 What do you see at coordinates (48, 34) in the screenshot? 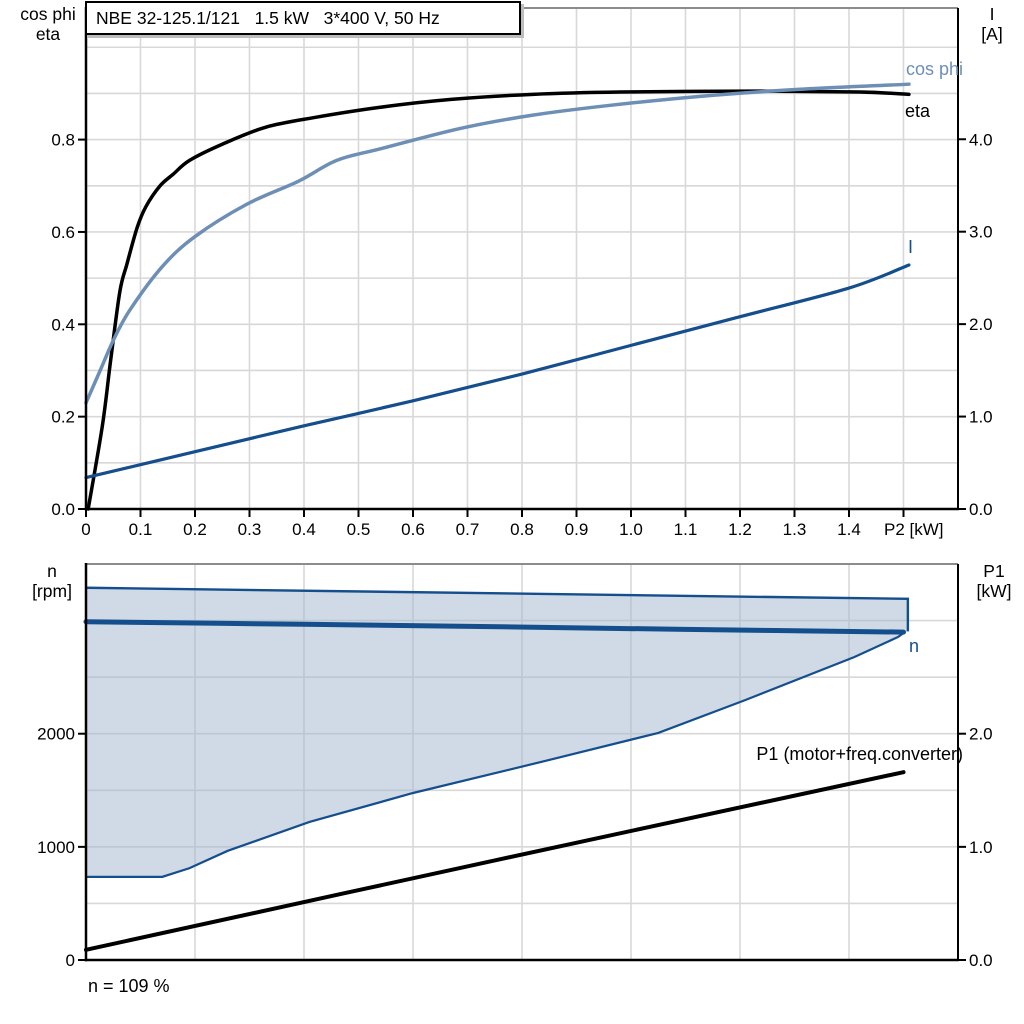
I see `top-left-axis-title-line2: eta` at bounding box center [48, 34].